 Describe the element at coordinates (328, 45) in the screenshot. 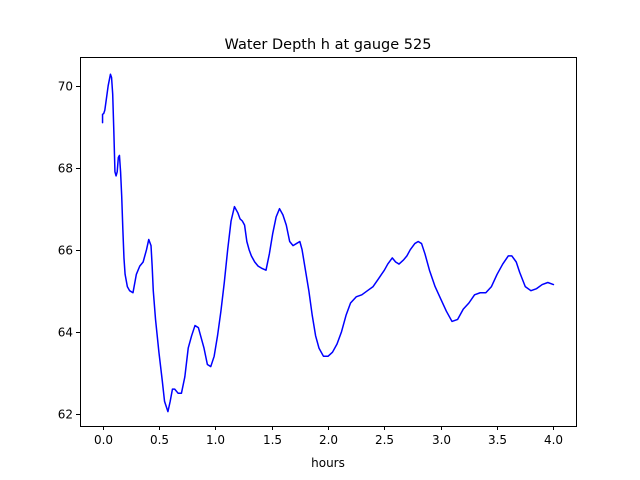

I see `chart-title: Water Depth h at gauge 525` at that location.